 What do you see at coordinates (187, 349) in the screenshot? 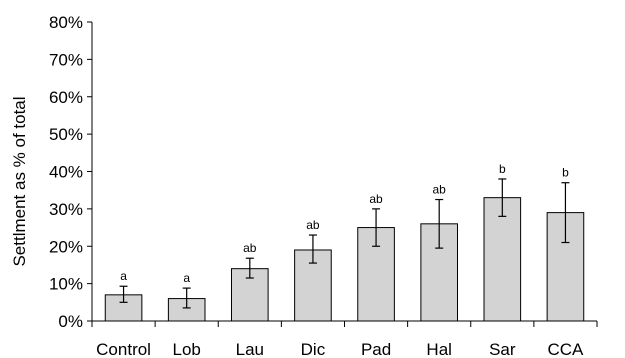
I see `x-category-label: Lob` at bounding box center [187, 349].